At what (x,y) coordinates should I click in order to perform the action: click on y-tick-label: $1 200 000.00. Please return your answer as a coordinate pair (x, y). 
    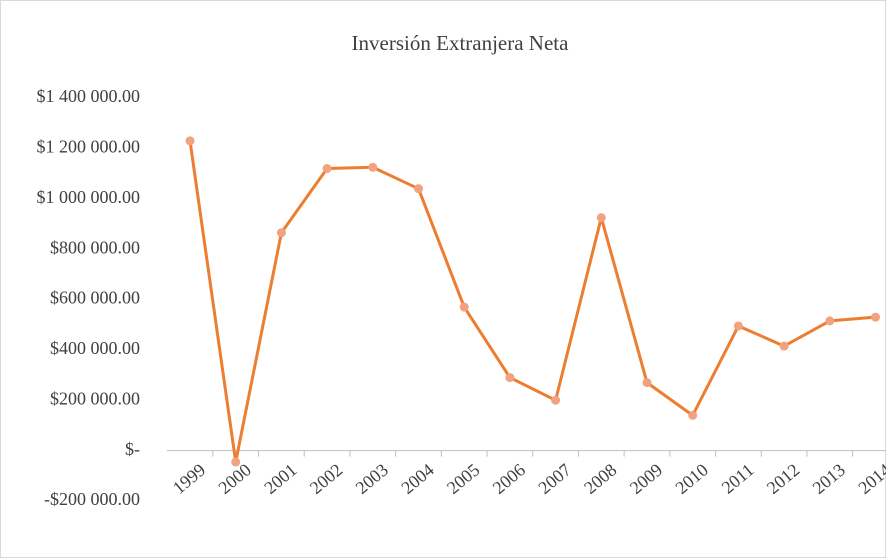
    Looking at the image, I should click on (89, 147).